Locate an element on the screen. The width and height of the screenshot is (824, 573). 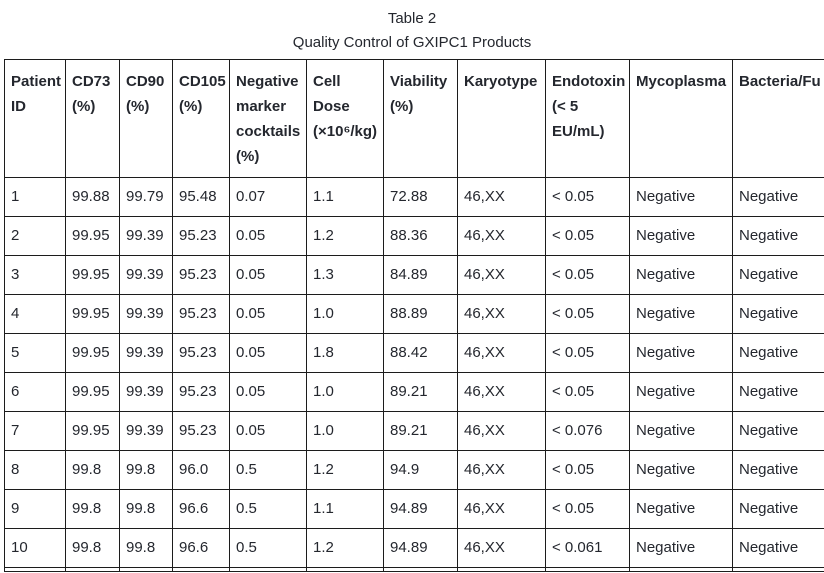
cell-cell-dose: 1.8 is located at coordinates (345, 353).